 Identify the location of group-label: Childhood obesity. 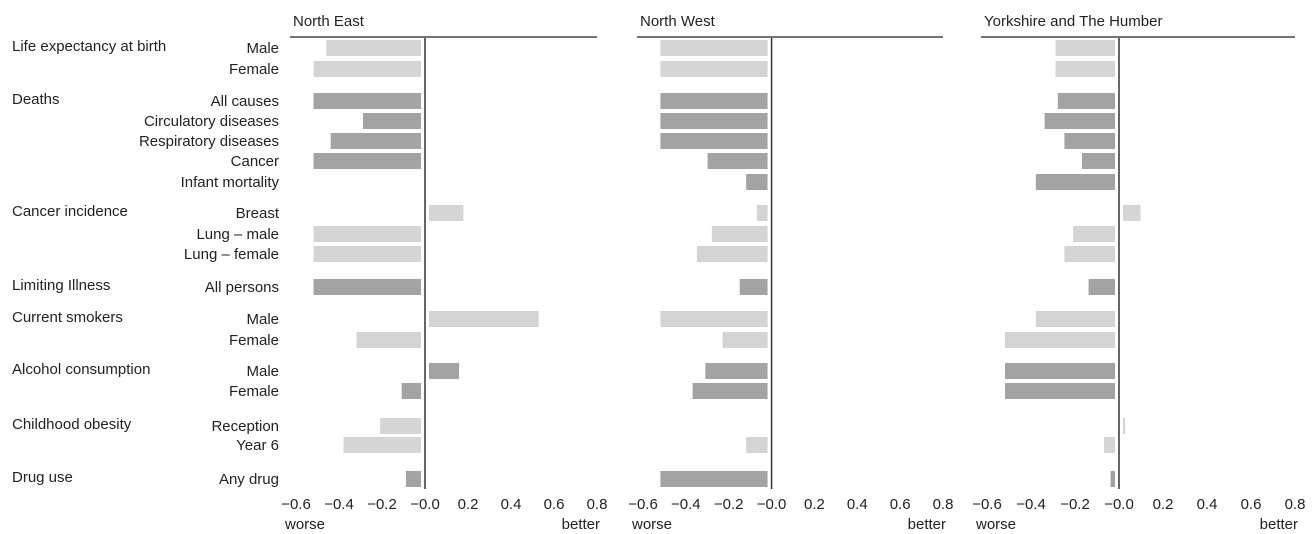
(72, 424).